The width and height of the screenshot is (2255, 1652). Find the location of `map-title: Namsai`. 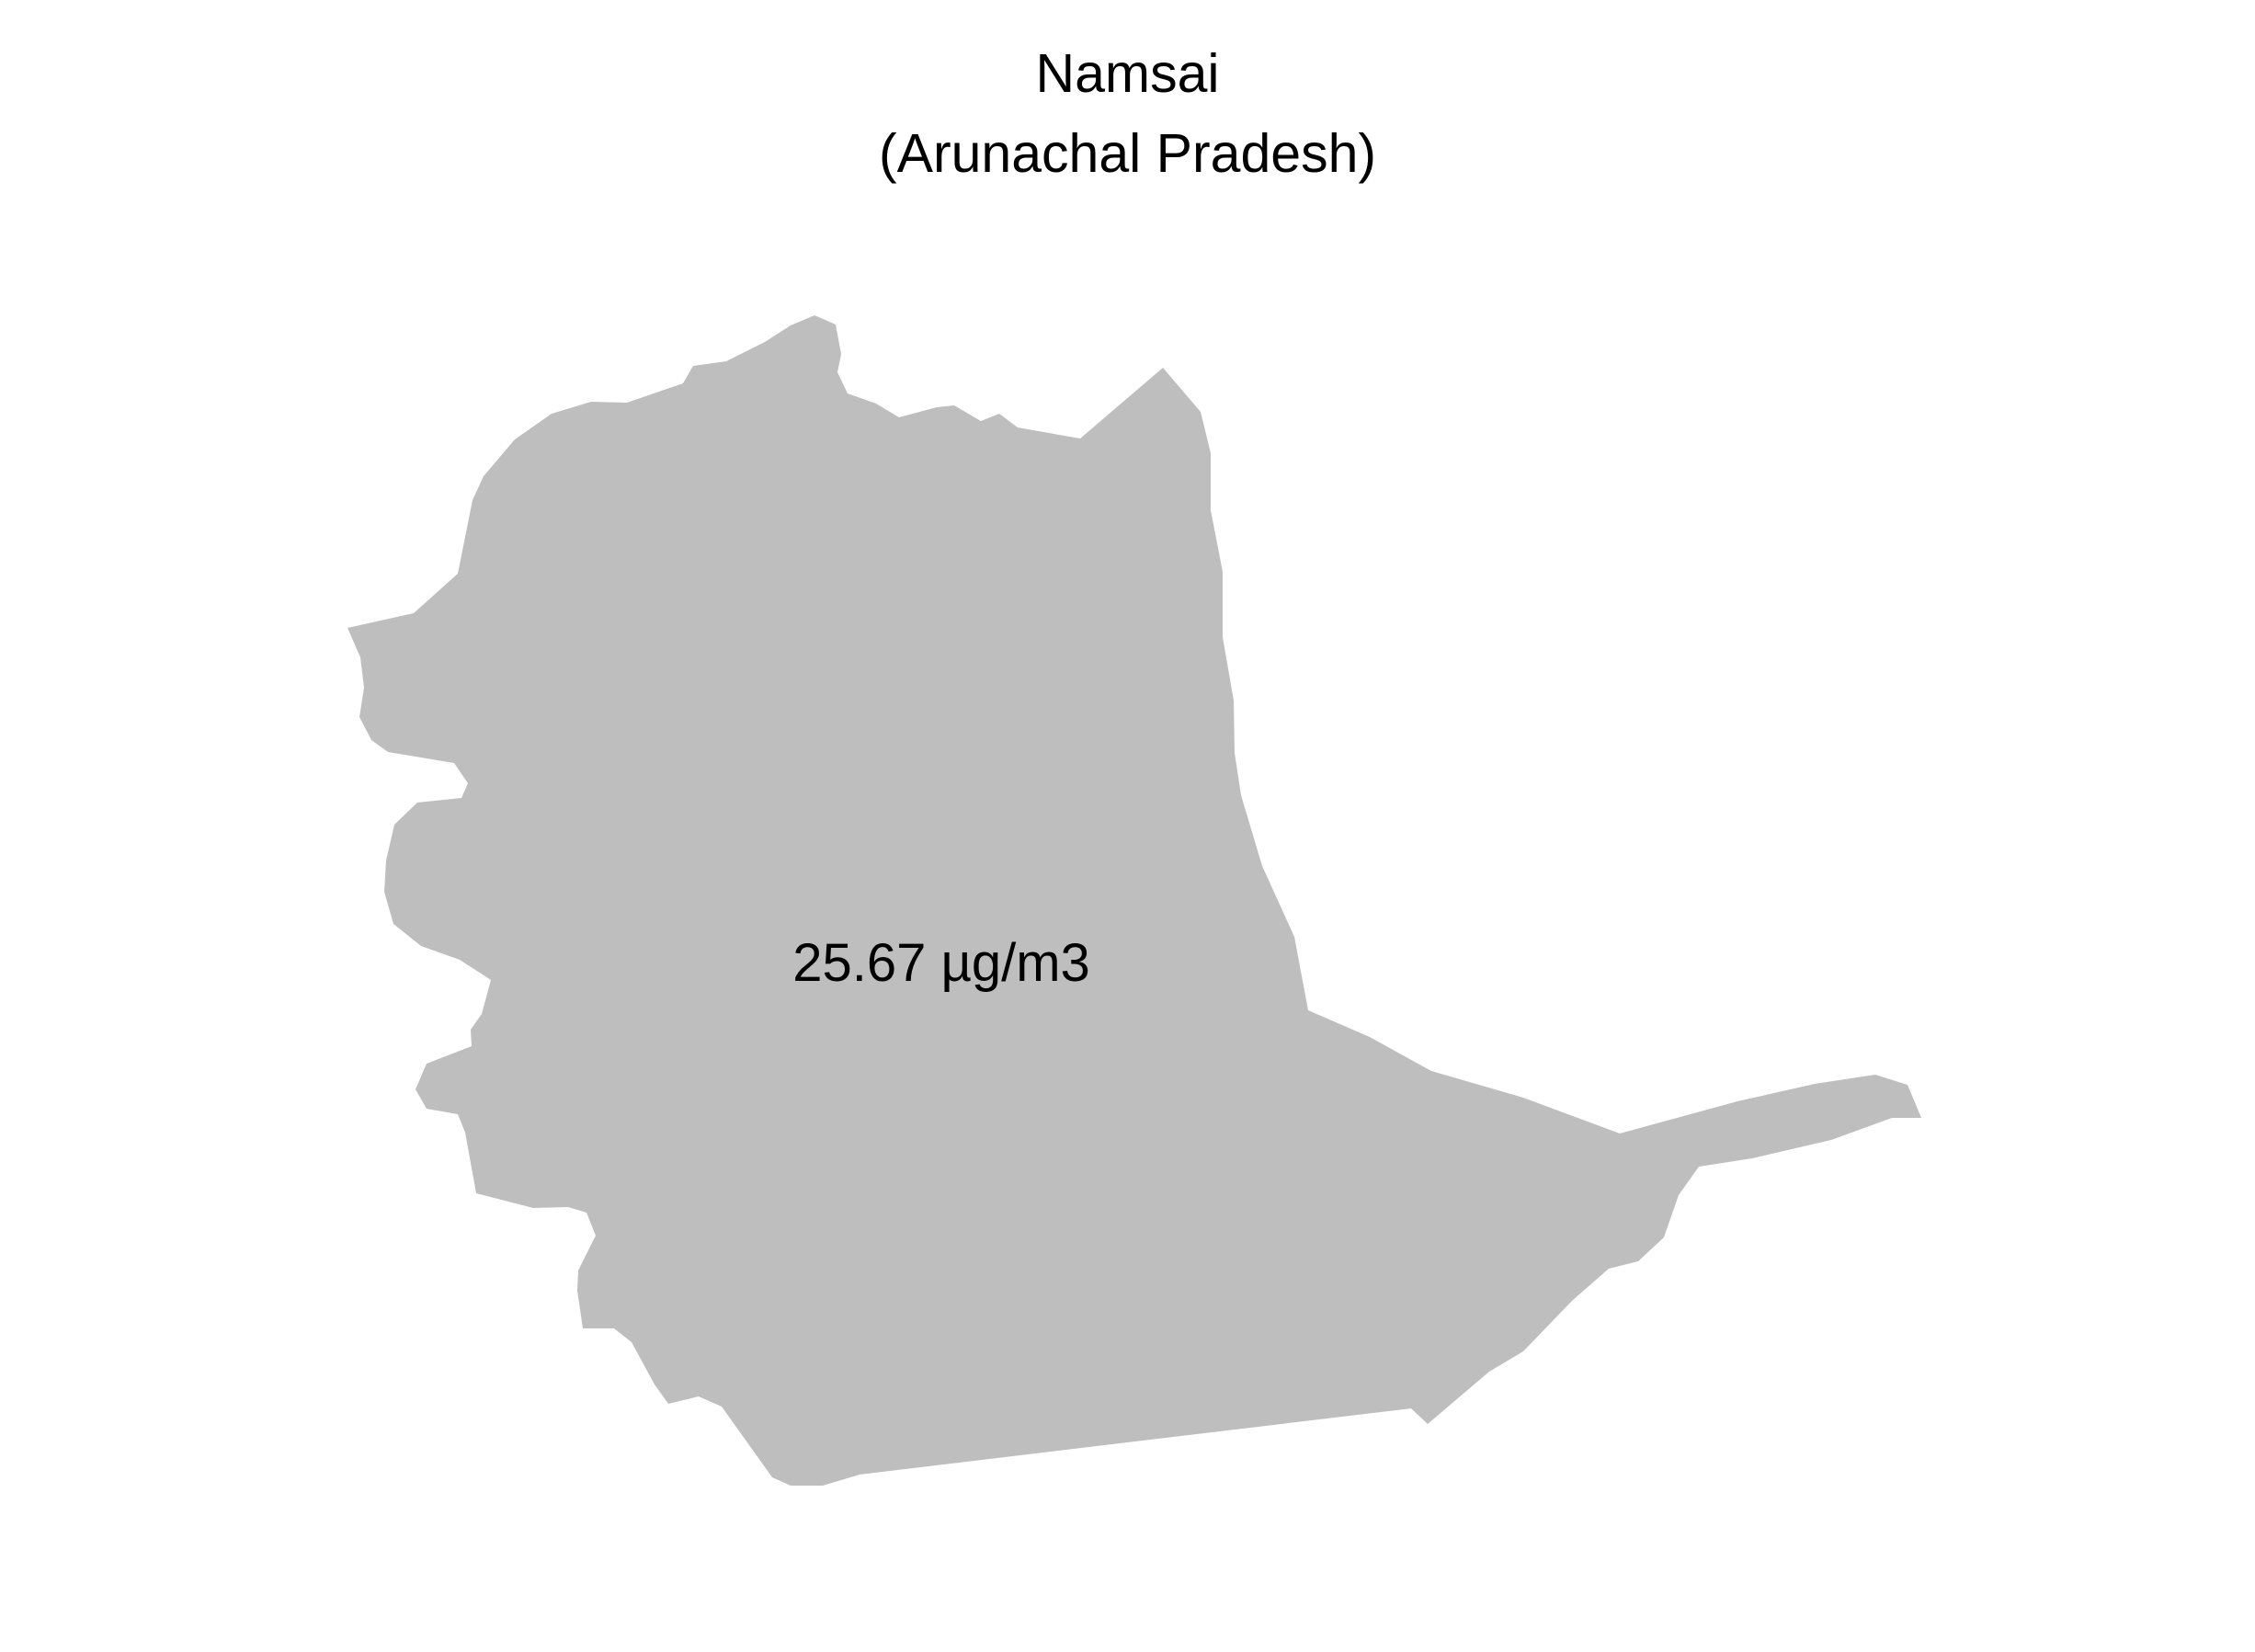

map-title: Namsai is located at coordinates (1127, 73).